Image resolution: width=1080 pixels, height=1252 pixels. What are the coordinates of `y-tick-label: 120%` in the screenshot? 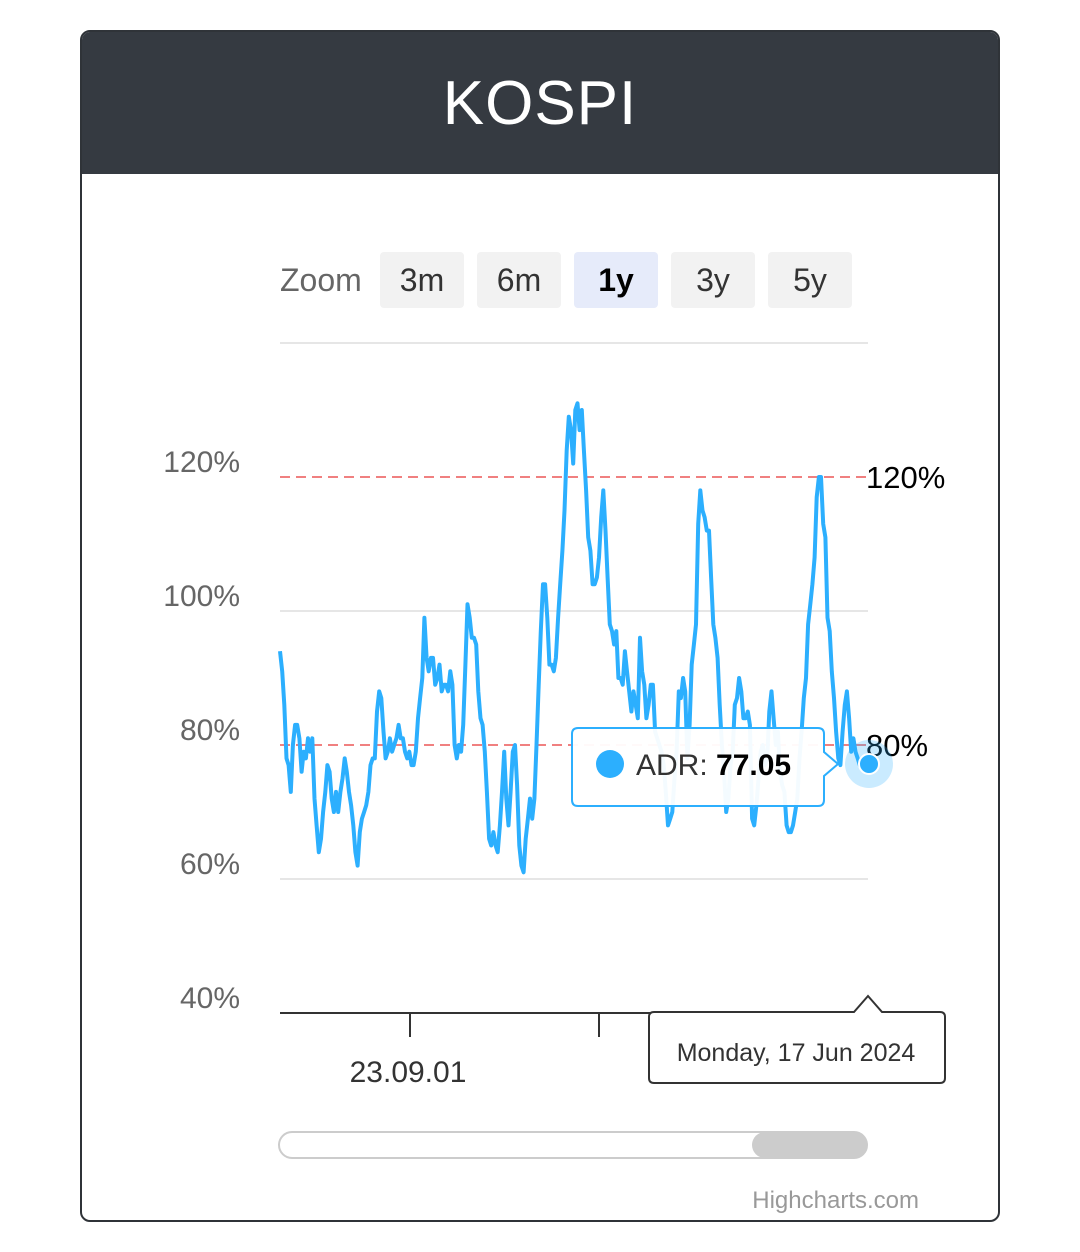 It's located at (201, 462).